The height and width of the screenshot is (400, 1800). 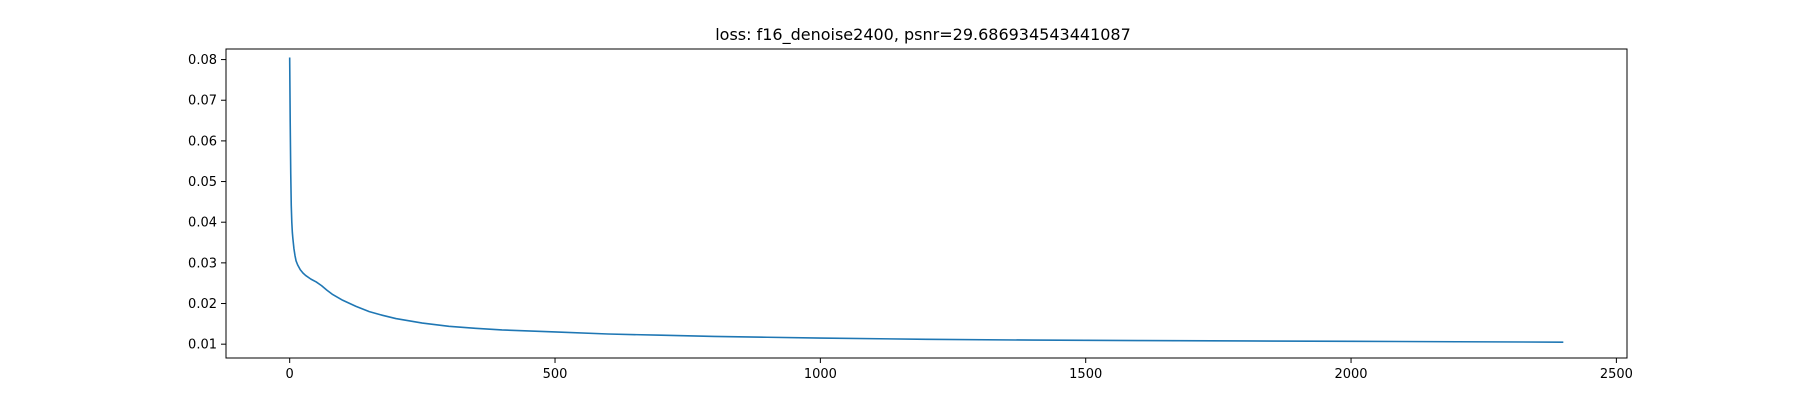 I want to click on y-tick-label: 0.06, so click(x=202, y=141).